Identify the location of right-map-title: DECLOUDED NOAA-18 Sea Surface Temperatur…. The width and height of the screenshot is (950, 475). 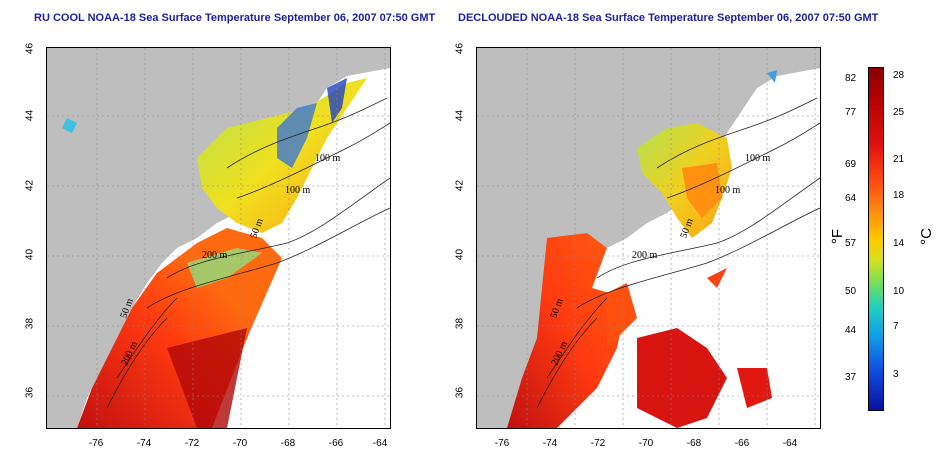
(668, 18).